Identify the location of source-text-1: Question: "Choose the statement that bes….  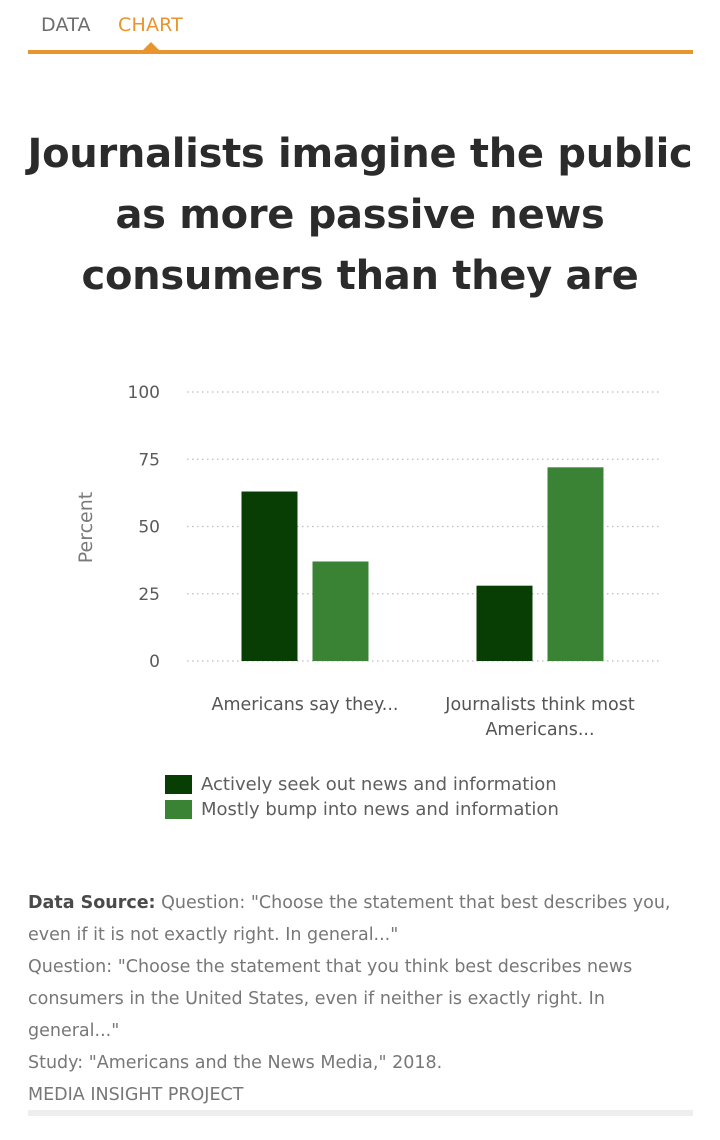
(349, 919).